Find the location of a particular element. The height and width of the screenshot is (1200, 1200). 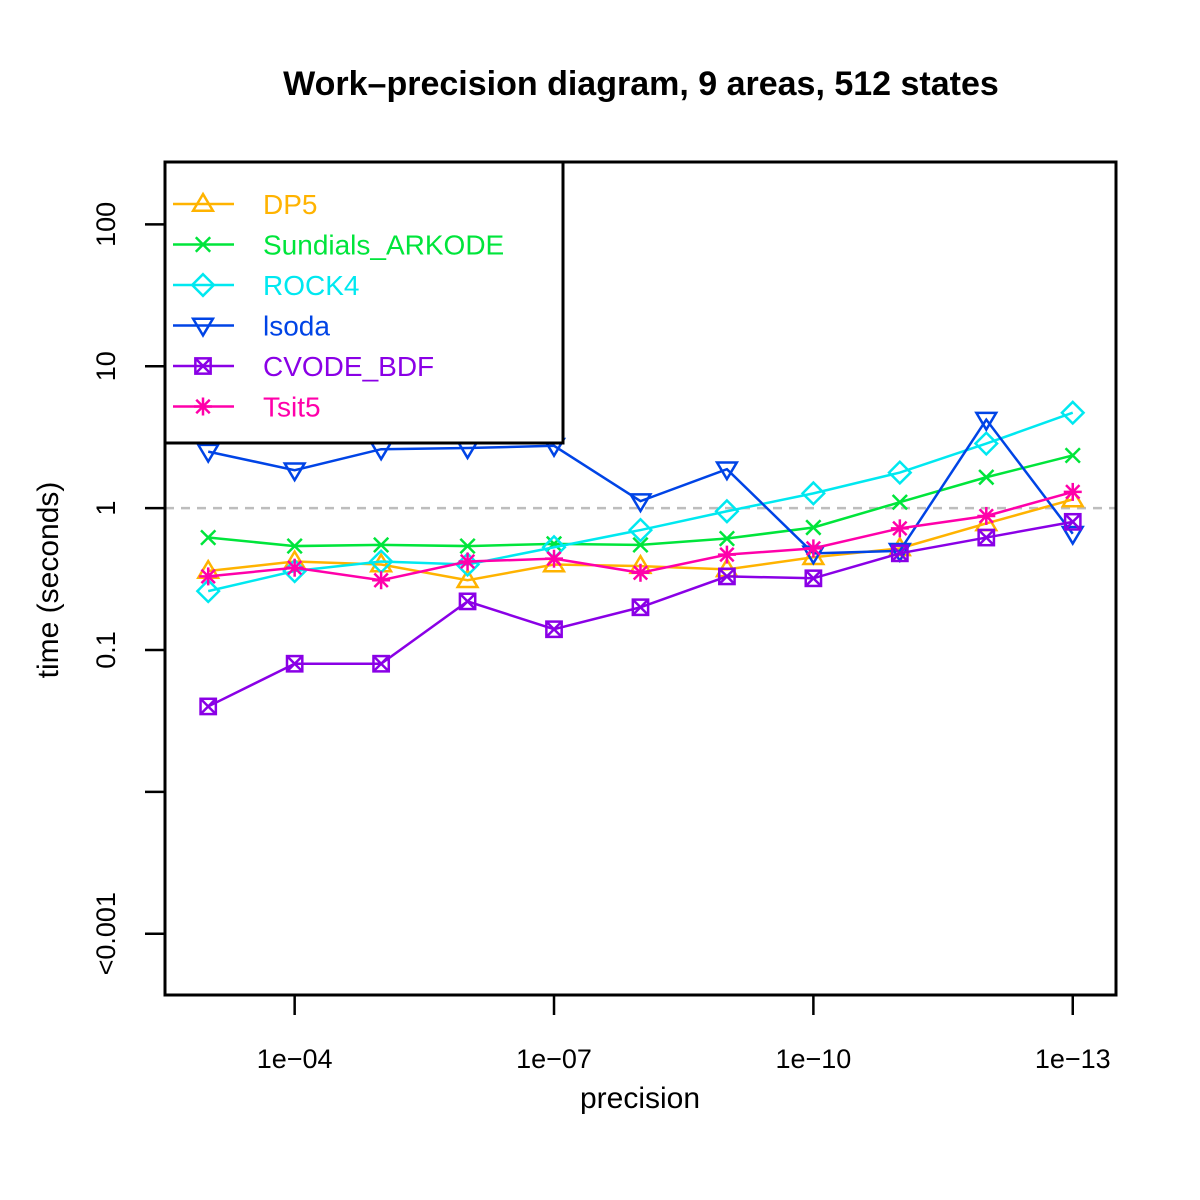

legend-item-lsoda: lsoda is located at coordinates (251, 326).